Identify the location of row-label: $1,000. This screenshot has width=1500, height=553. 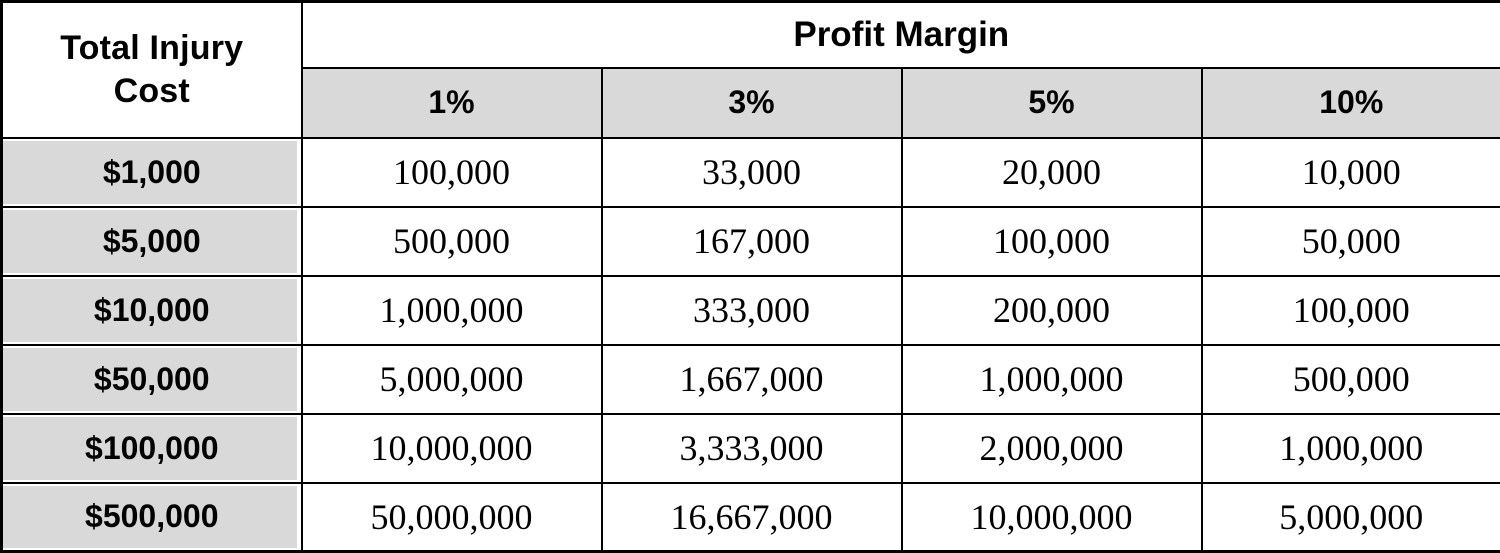
(152, 172).